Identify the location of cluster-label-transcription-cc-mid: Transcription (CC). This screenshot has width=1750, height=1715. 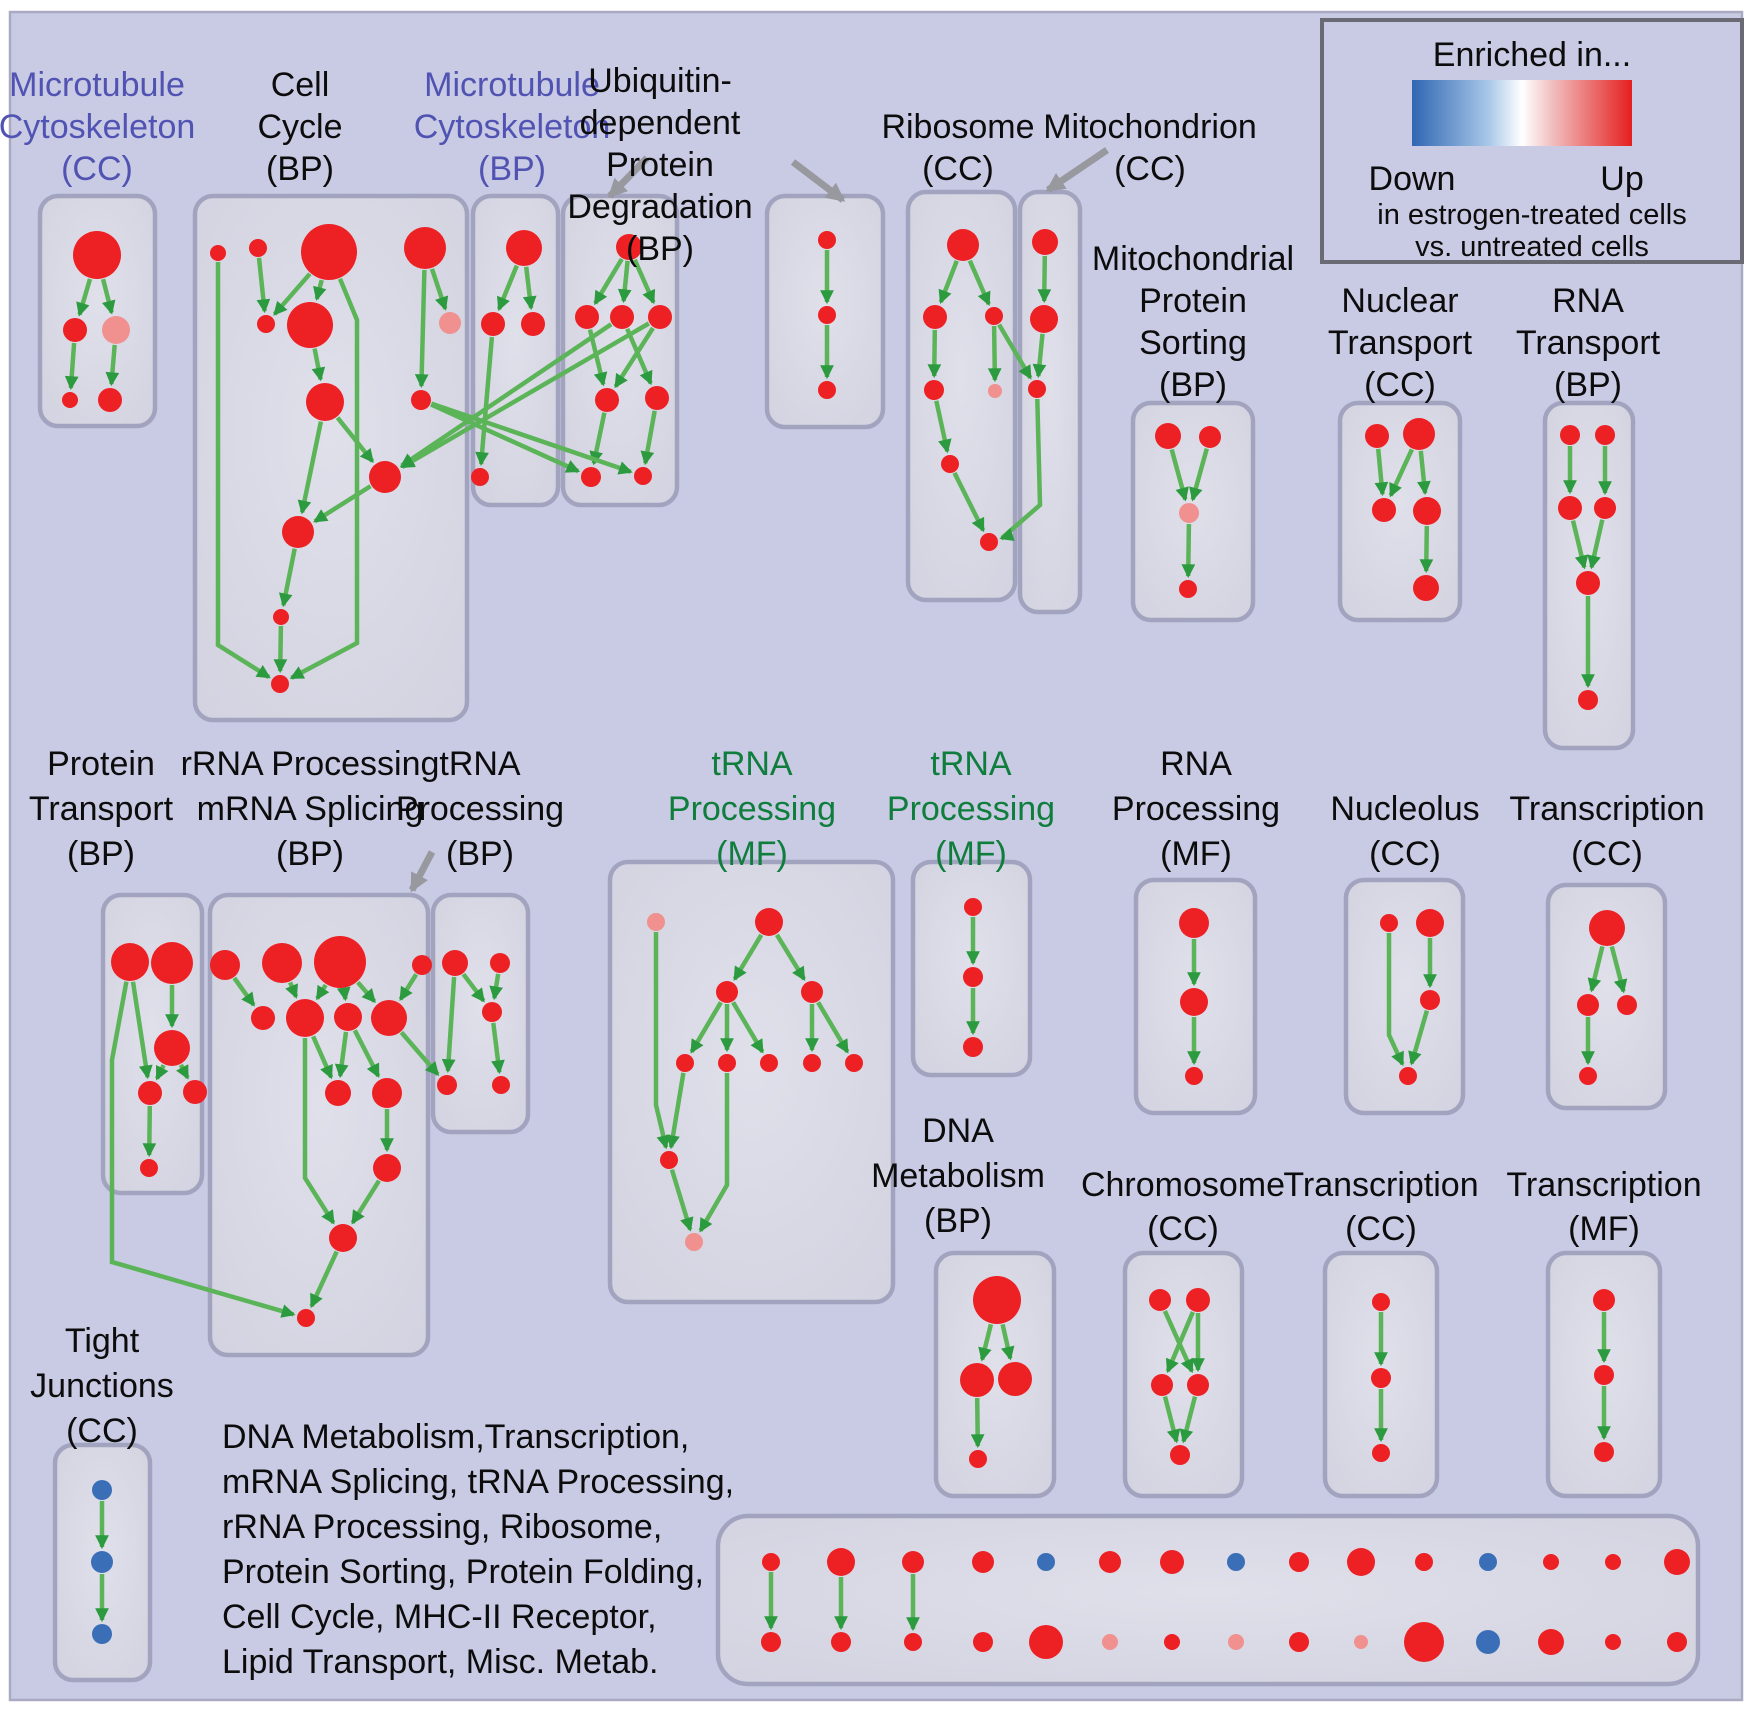
(1606, 831).